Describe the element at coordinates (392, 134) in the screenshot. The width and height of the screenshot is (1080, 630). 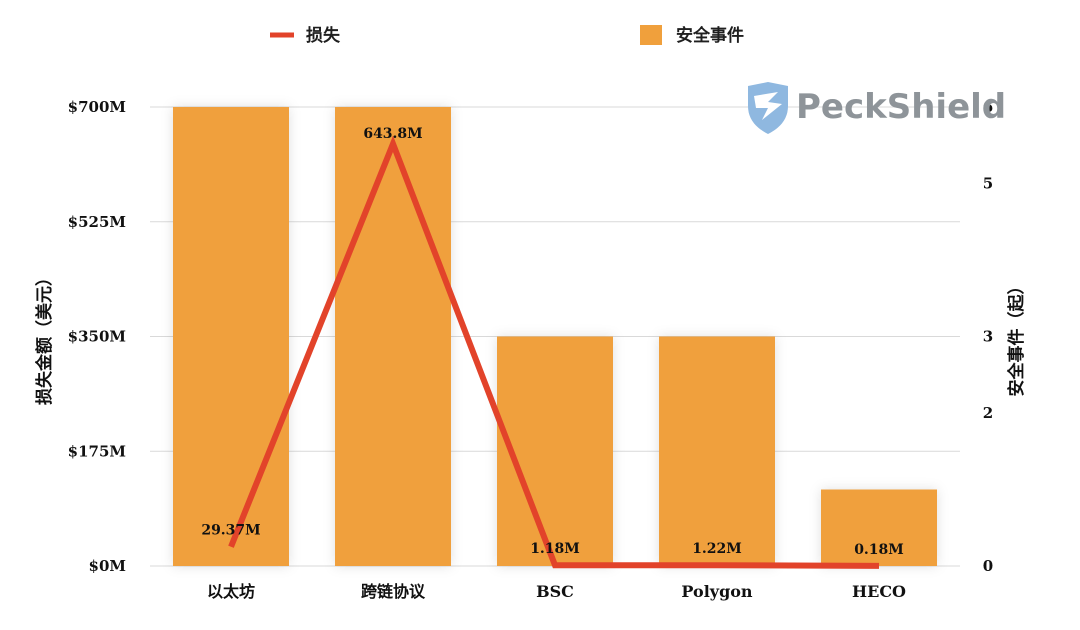
I see `loss-data-label: 643.8M` at that location.